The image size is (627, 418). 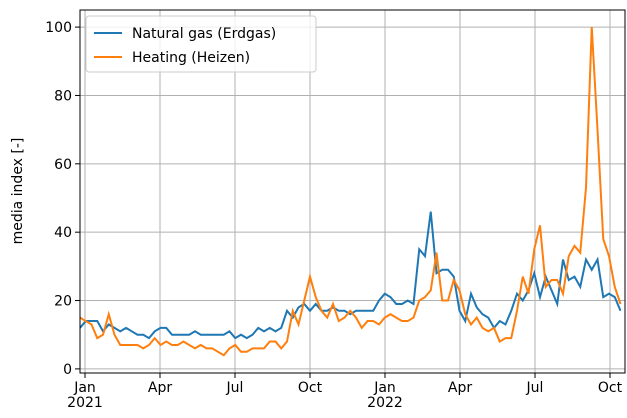 What do you see at coordinates (191, 58) in the screenshot?
I see `legend-label: Heating (Heizen)` at bounding box center [191, 58].